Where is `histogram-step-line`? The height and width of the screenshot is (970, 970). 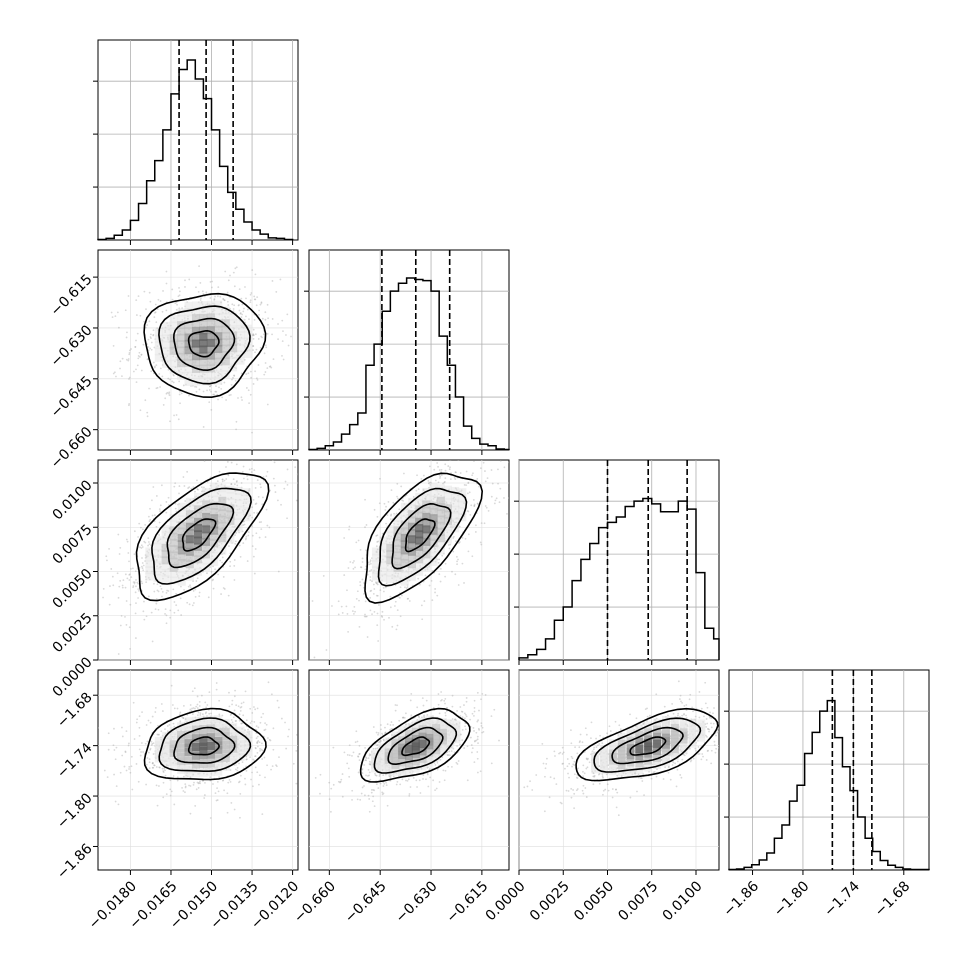
histogram-step-line is located at coordinates (829, 785).